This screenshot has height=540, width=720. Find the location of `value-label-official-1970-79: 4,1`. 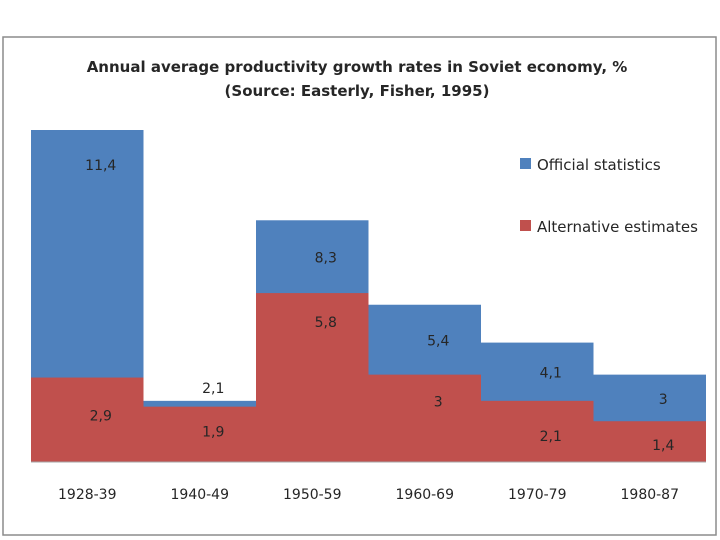

value-label-official-1970-79: 4,1 is located at coordinates (551, 374).